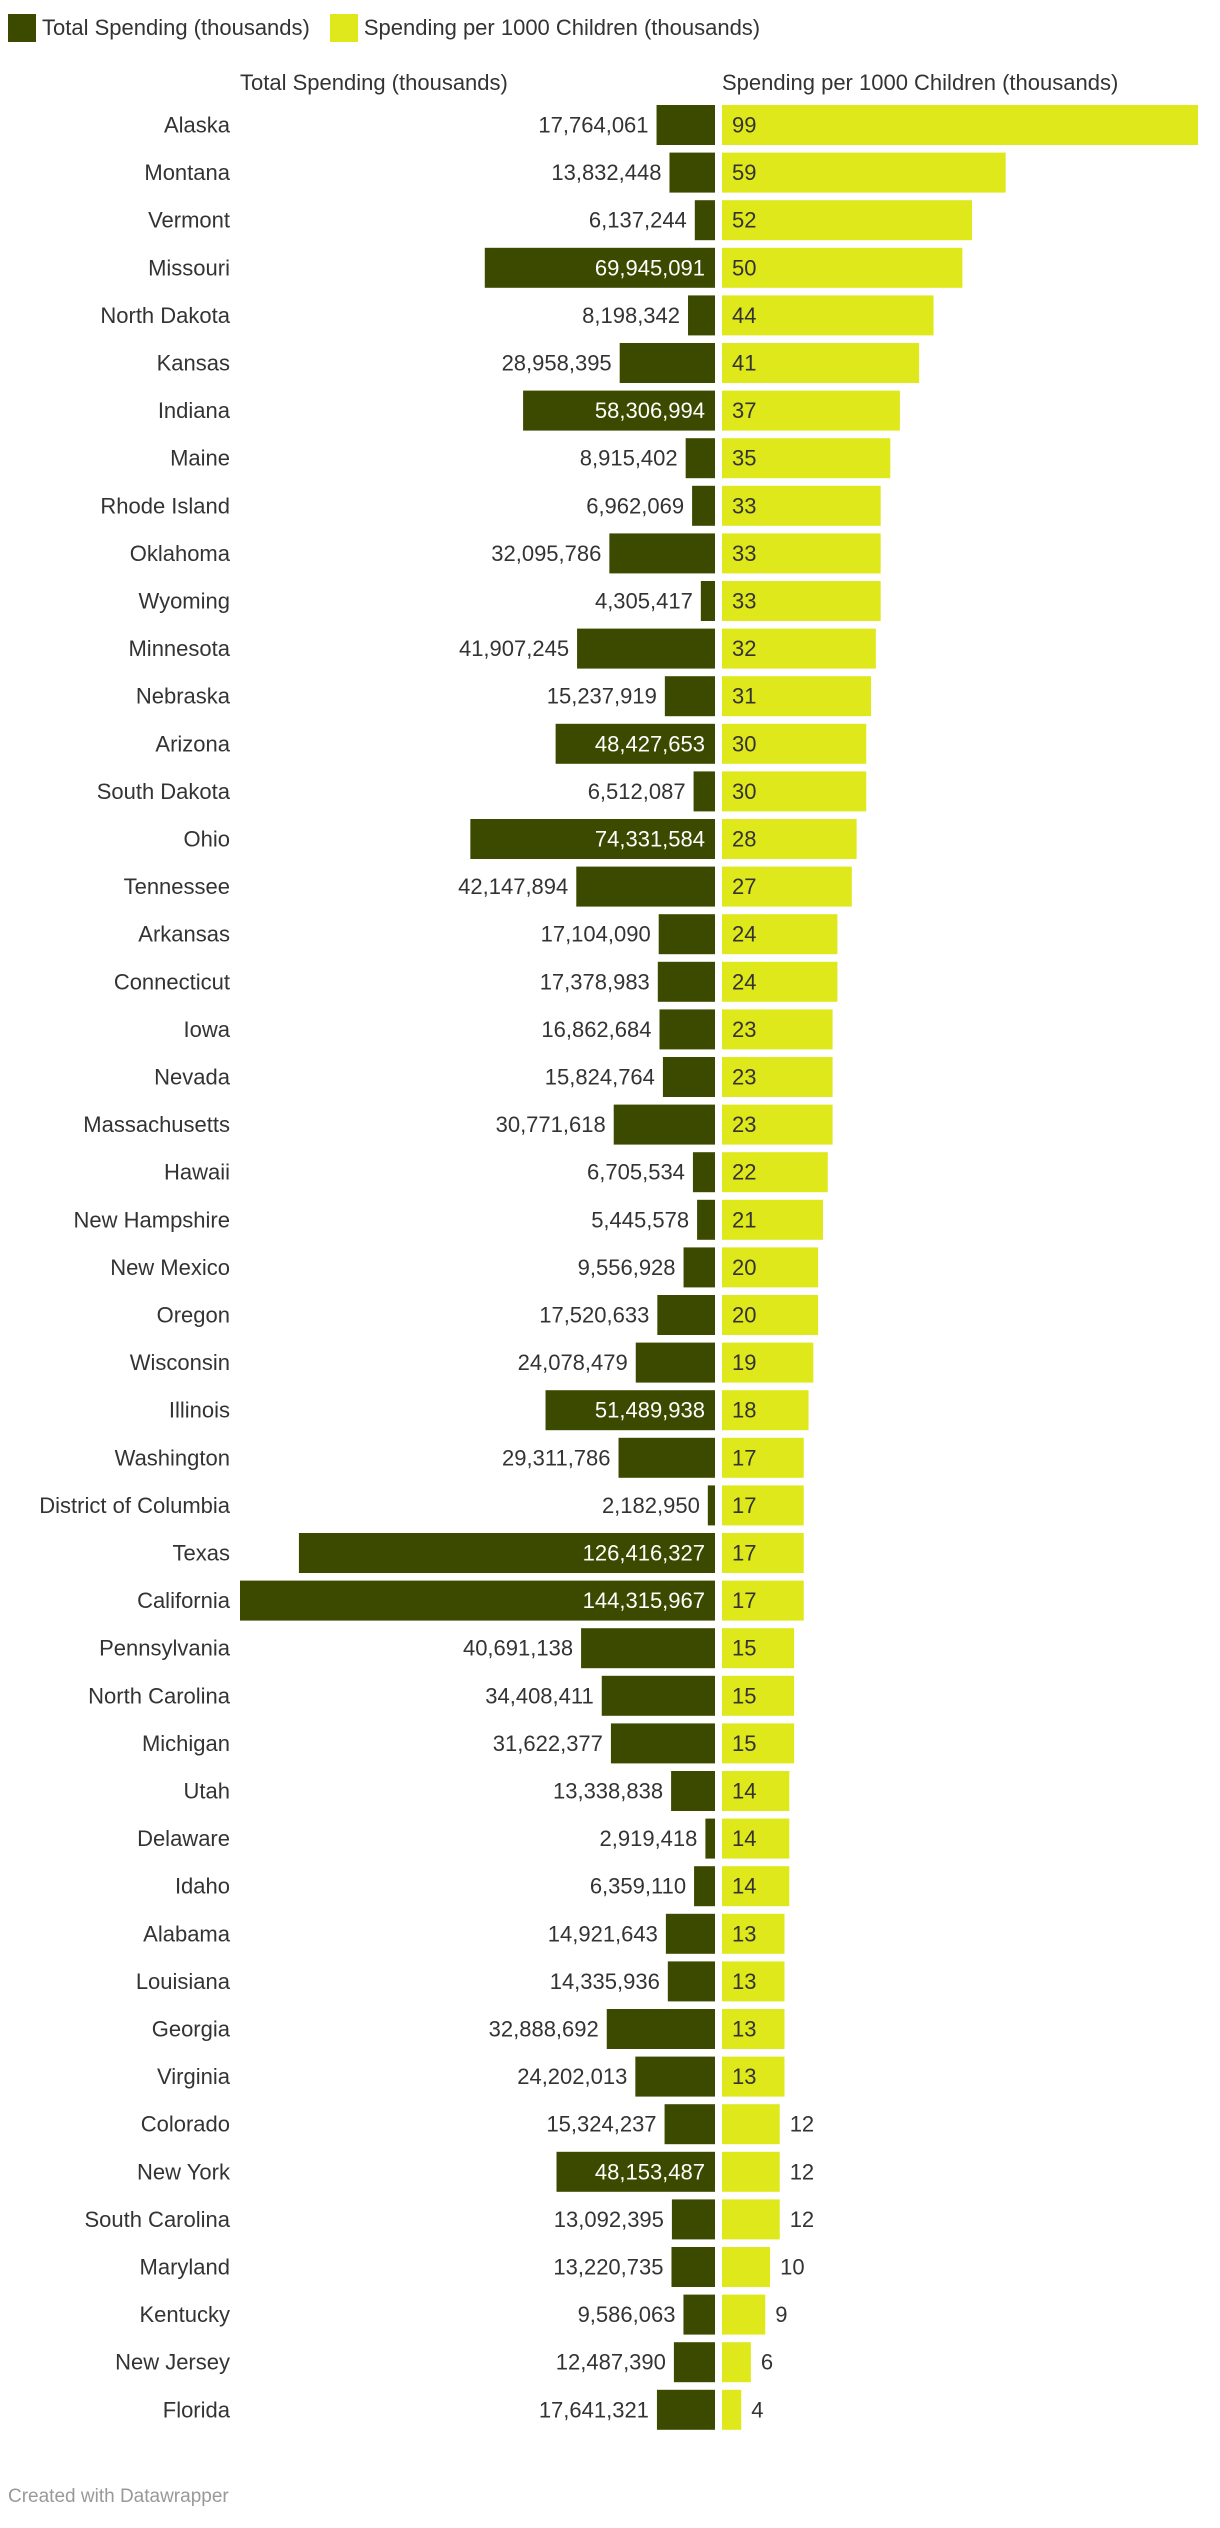 Image resolution: width=1220 pixels, height=2528 pixels. I want to click on total-spending-value: 41,907,245, so click(514, 648).